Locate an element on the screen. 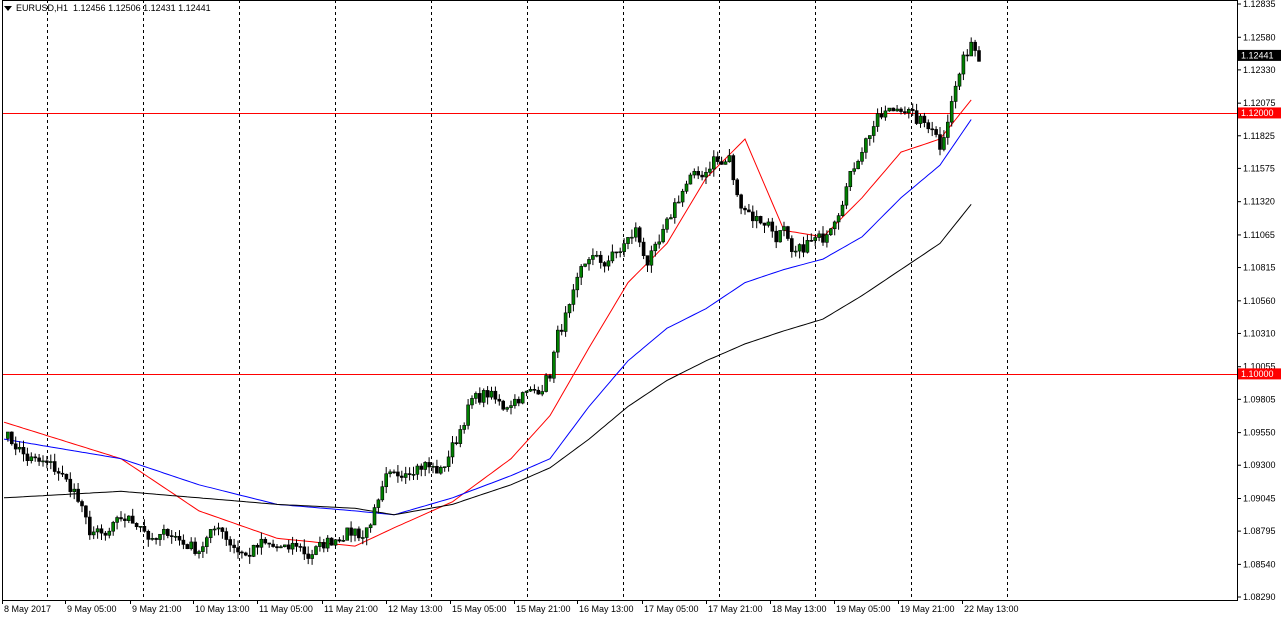 This screenshot has height=624, width=1283. price-tick-label: 1.12580 is located at coordinates (1259, 37).